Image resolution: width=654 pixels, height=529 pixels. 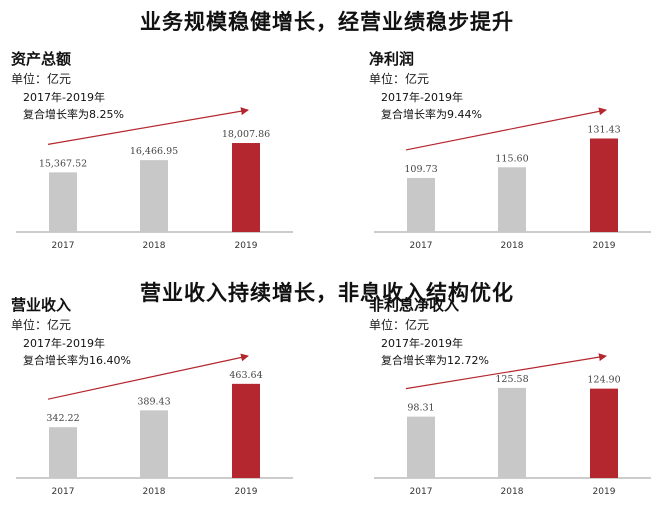 I want to click on section-title-revenue: 营业收入持续增长，非息收入结构优化, so click(x=327, y=293).